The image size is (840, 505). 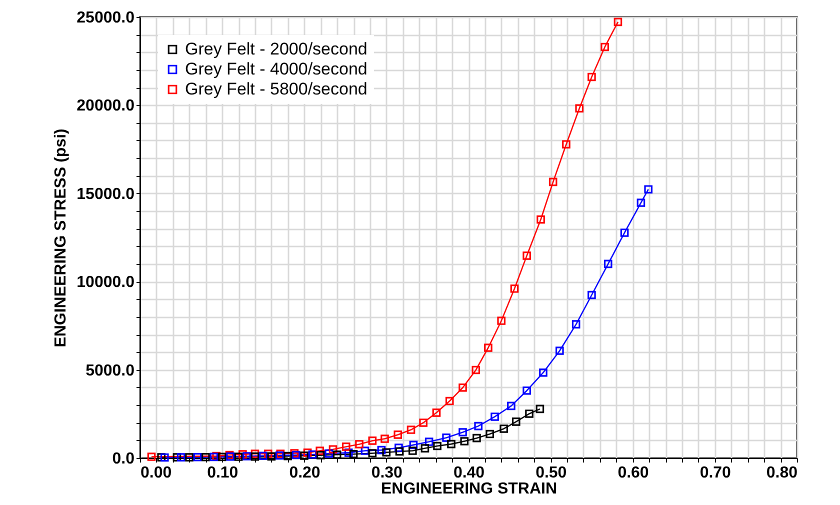 What do you see at coordinates (304, 473) in the screenshot?
I see `x-tick-label: 0.20` at bounding box center [304, 473].